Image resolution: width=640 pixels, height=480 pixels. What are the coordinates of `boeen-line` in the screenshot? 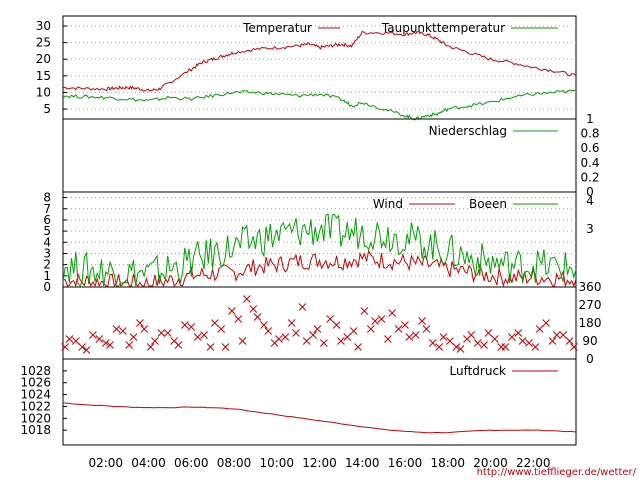 It's located at (319, 250).